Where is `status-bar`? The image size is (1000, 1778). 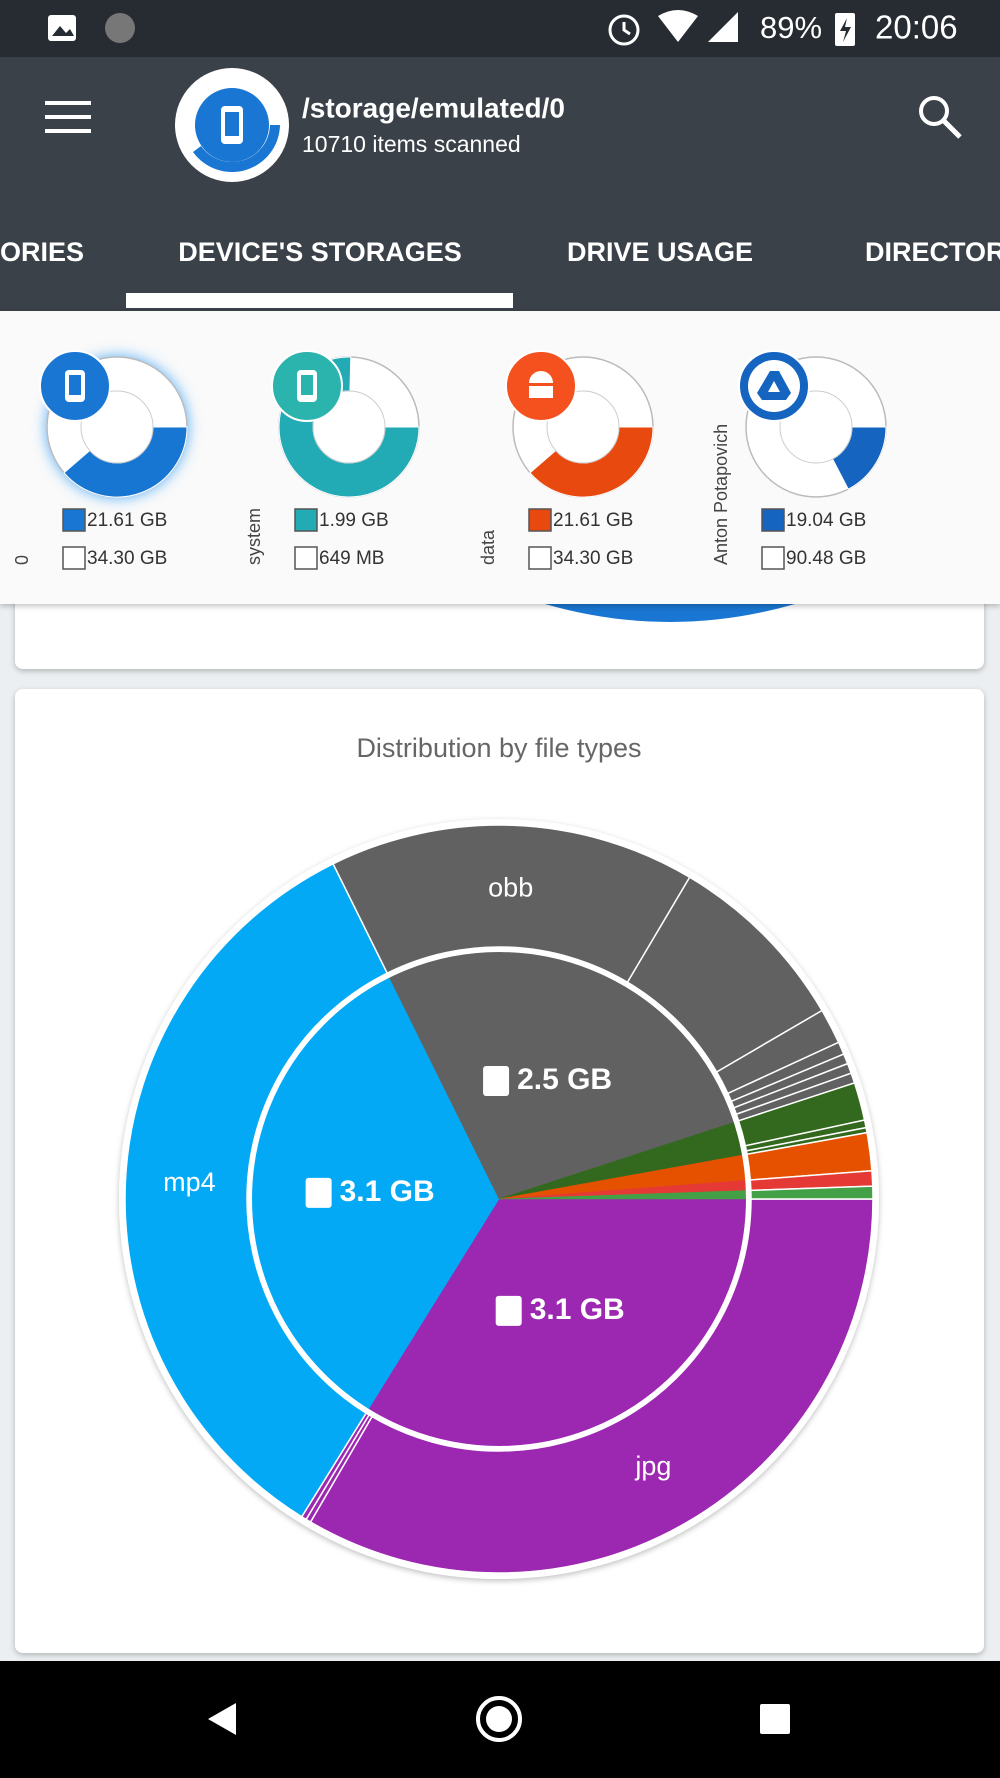 status-bar is located at coordinates (500, 28).